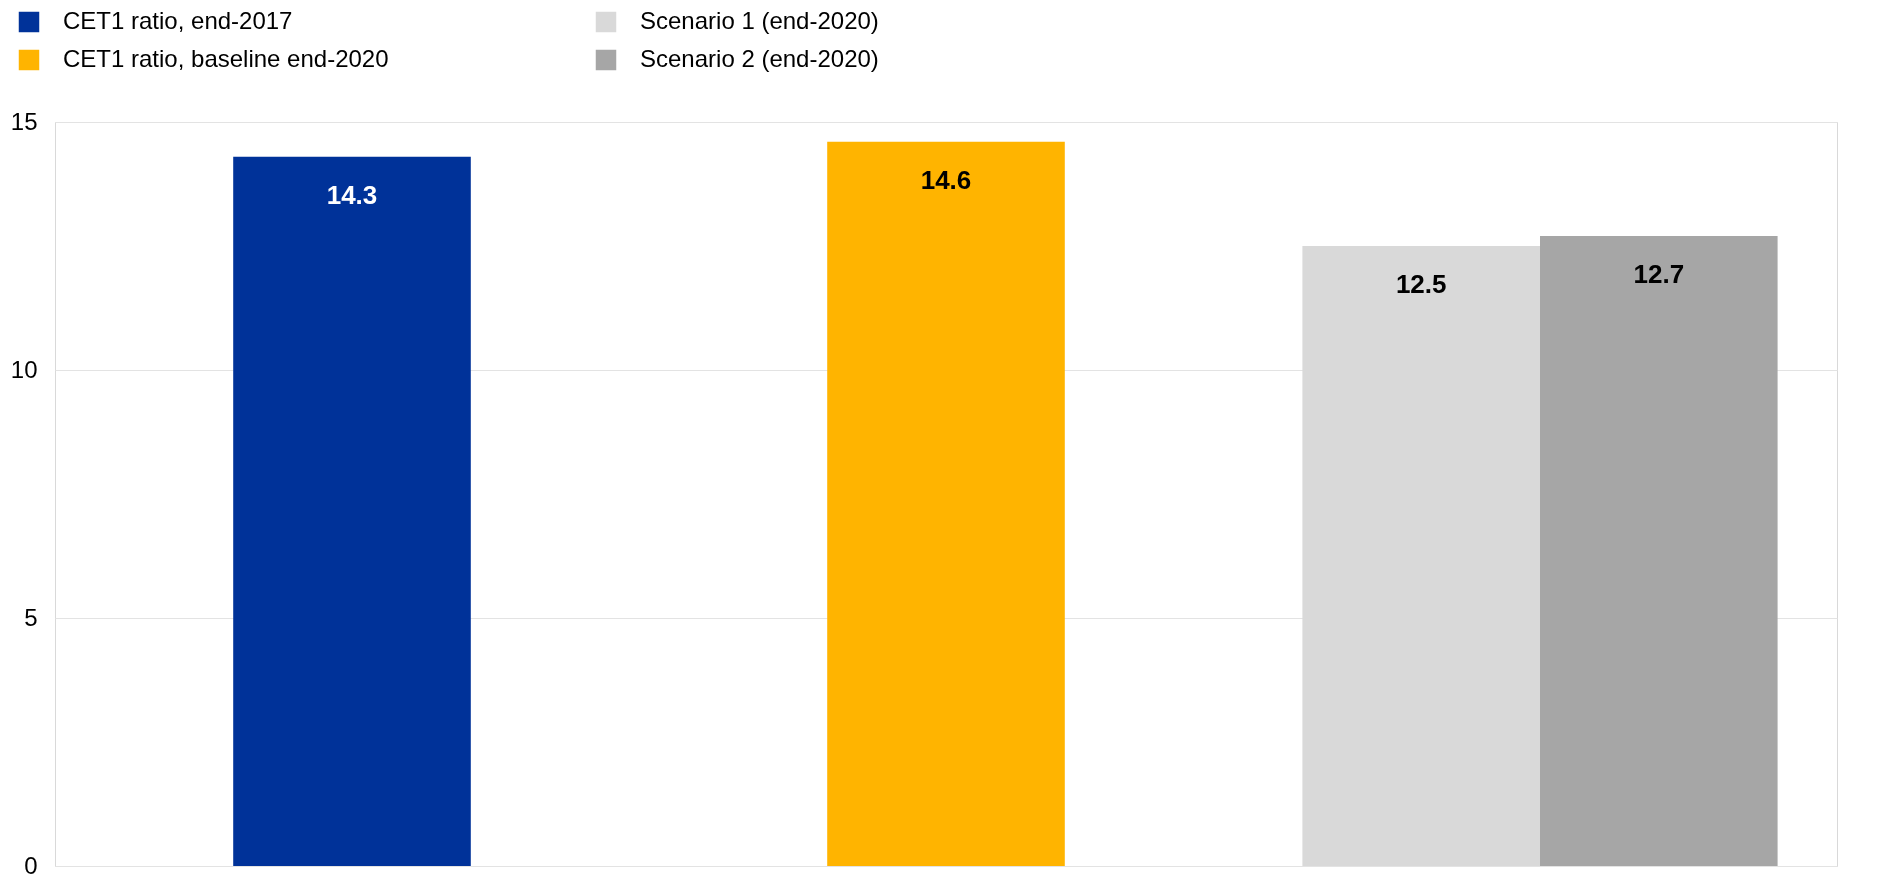 This screenshot has height=896, width=1890. What do you see at coordinates (31, 617) in the screenshot?
I see `y-tick-label: 5` at bounding box center [31, 617].